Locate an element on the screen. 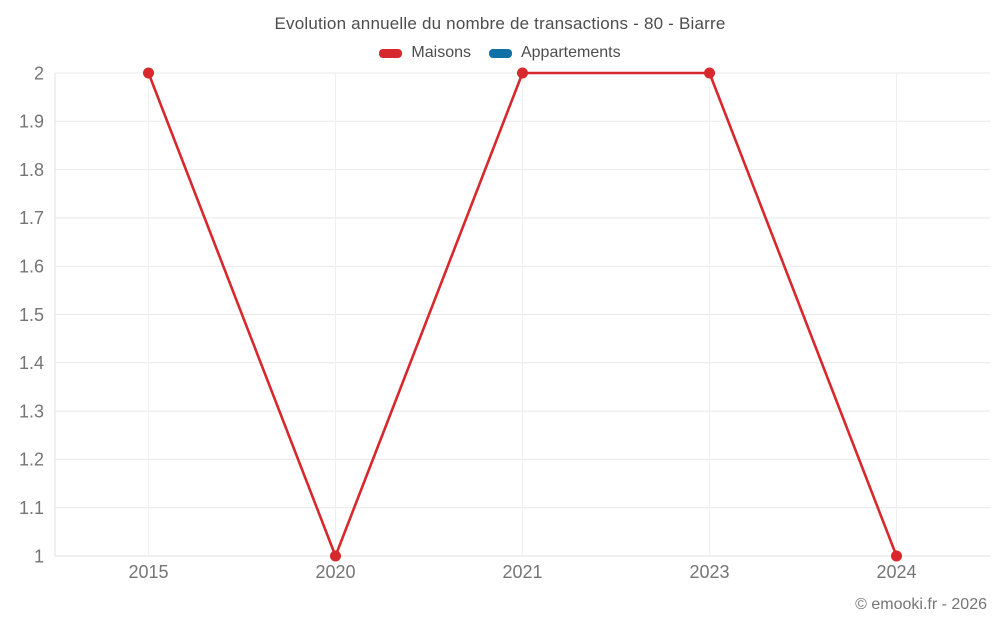 The width and height of the screenshot is (1000, 625). legend-label-appartements: Appartements is located at coordinates (570, 52).